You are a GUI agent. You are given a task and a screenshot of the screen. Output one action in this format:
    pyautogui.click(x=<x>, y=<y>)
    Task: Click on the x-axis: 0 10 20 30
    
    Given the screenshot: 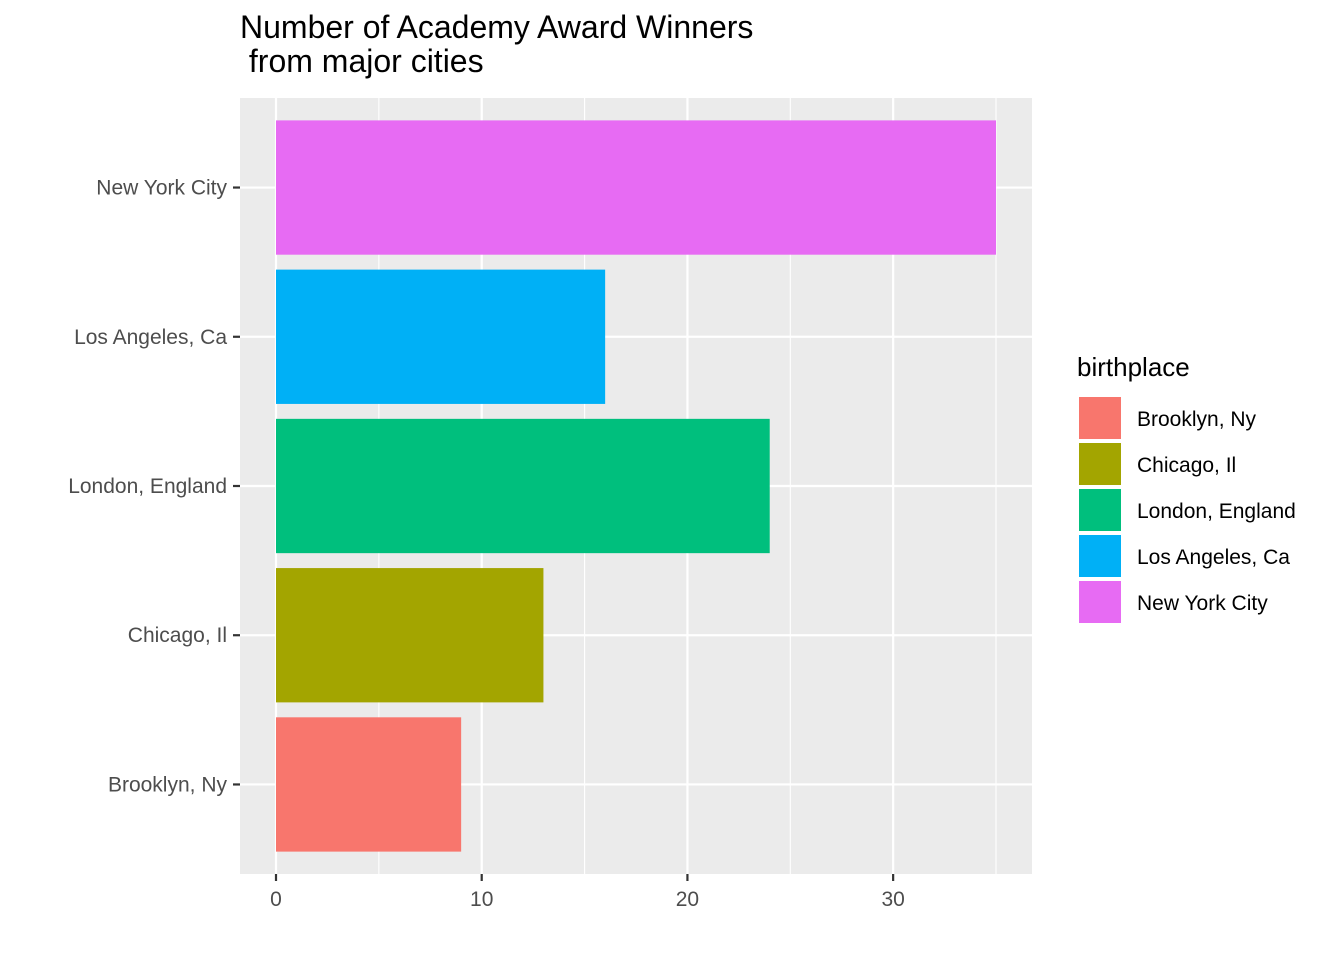 What is the action you would take?
    pyautogui.click(x=587, y=892)
    